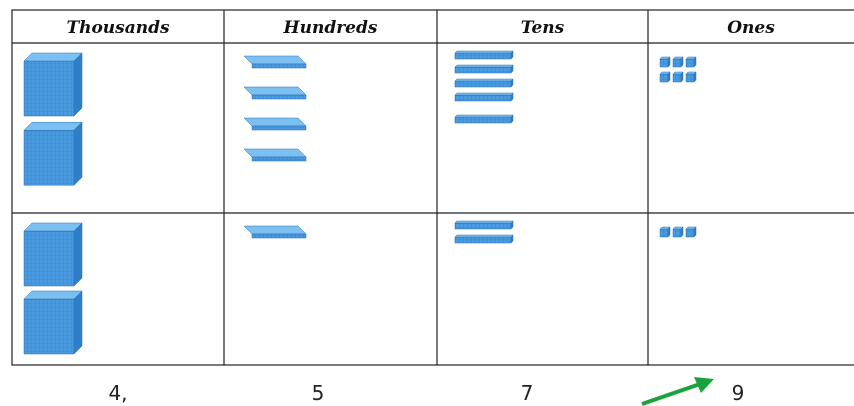  I want to click on place-digit: 7, so click(527, 393).